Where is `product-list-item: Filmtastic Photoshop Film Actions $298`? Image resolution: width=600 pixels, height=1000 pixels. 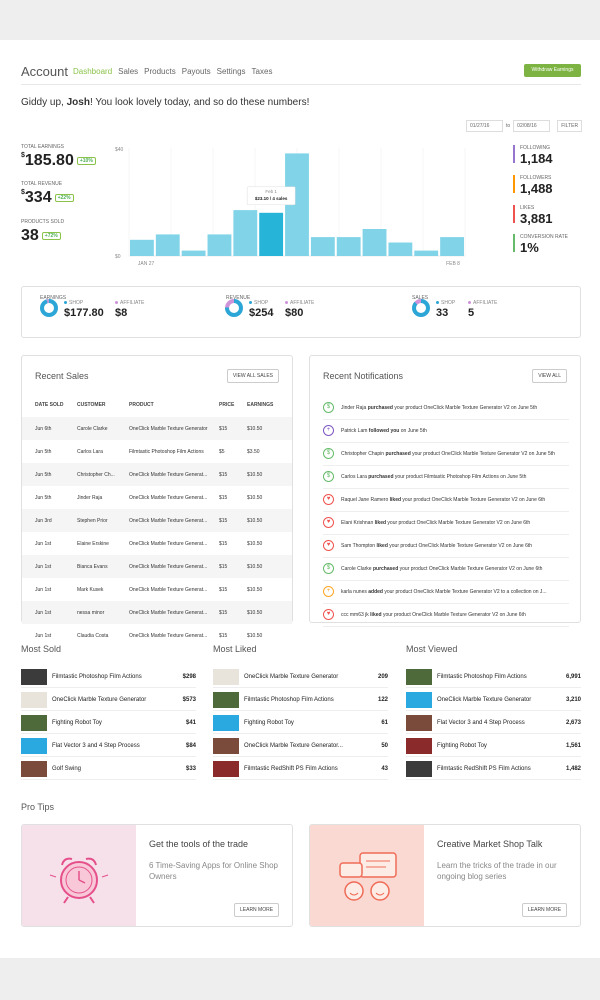 product-list-item: Filmtastic Photoshop Film Actions $298 is located at coordinates (108, 677).